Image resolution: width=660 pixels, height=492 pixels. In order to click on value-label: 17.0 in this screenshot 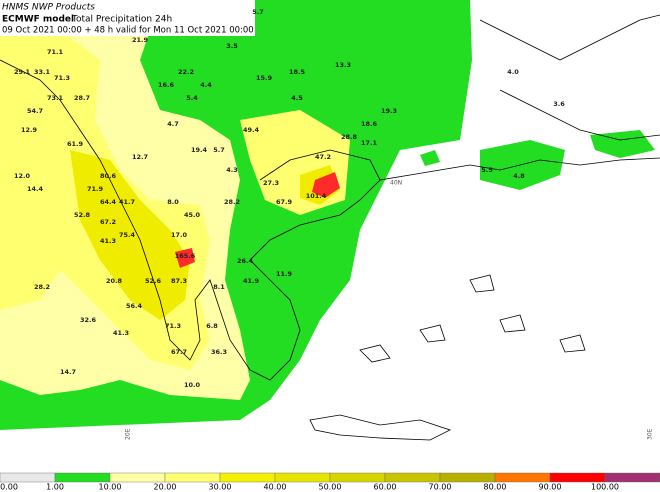, I will do `click(179, 235)`.